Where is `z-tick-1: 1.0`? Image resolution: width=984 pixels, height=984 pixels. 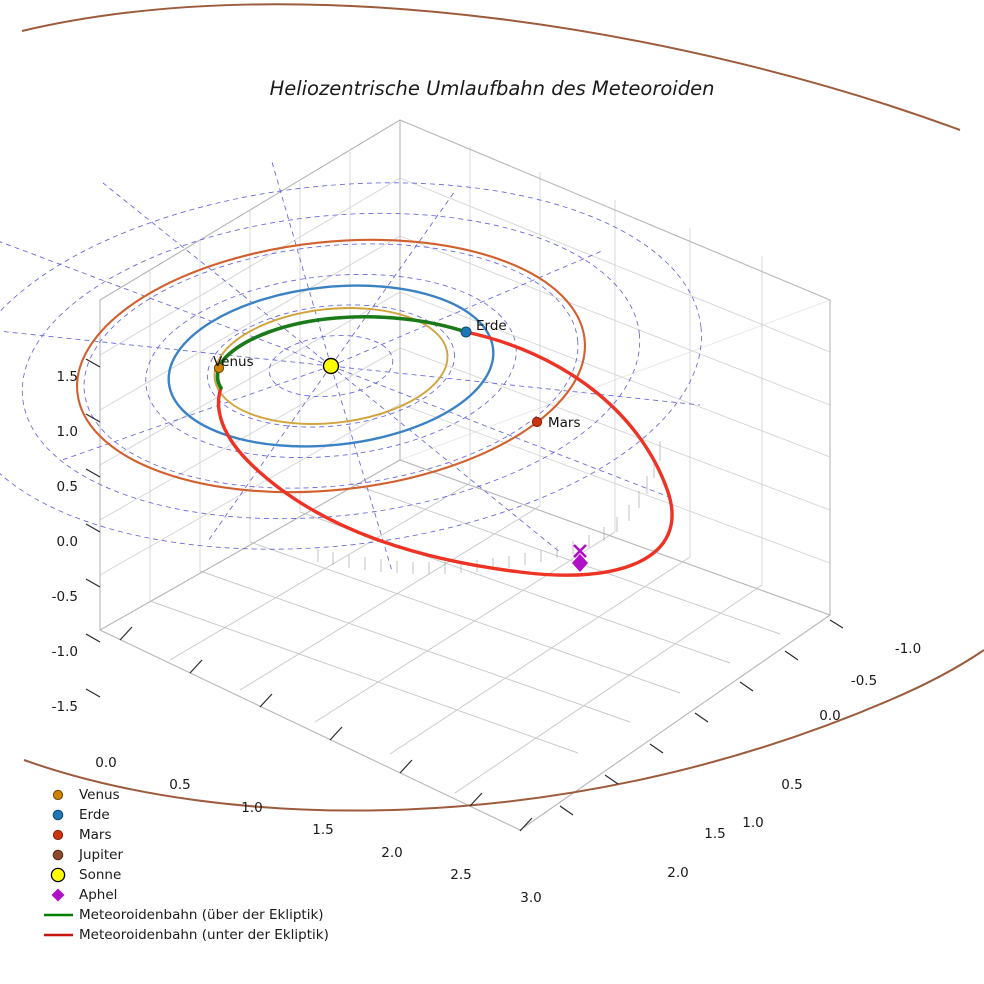 z-tick-1: 1.0 is located at coordinates (67, 432).